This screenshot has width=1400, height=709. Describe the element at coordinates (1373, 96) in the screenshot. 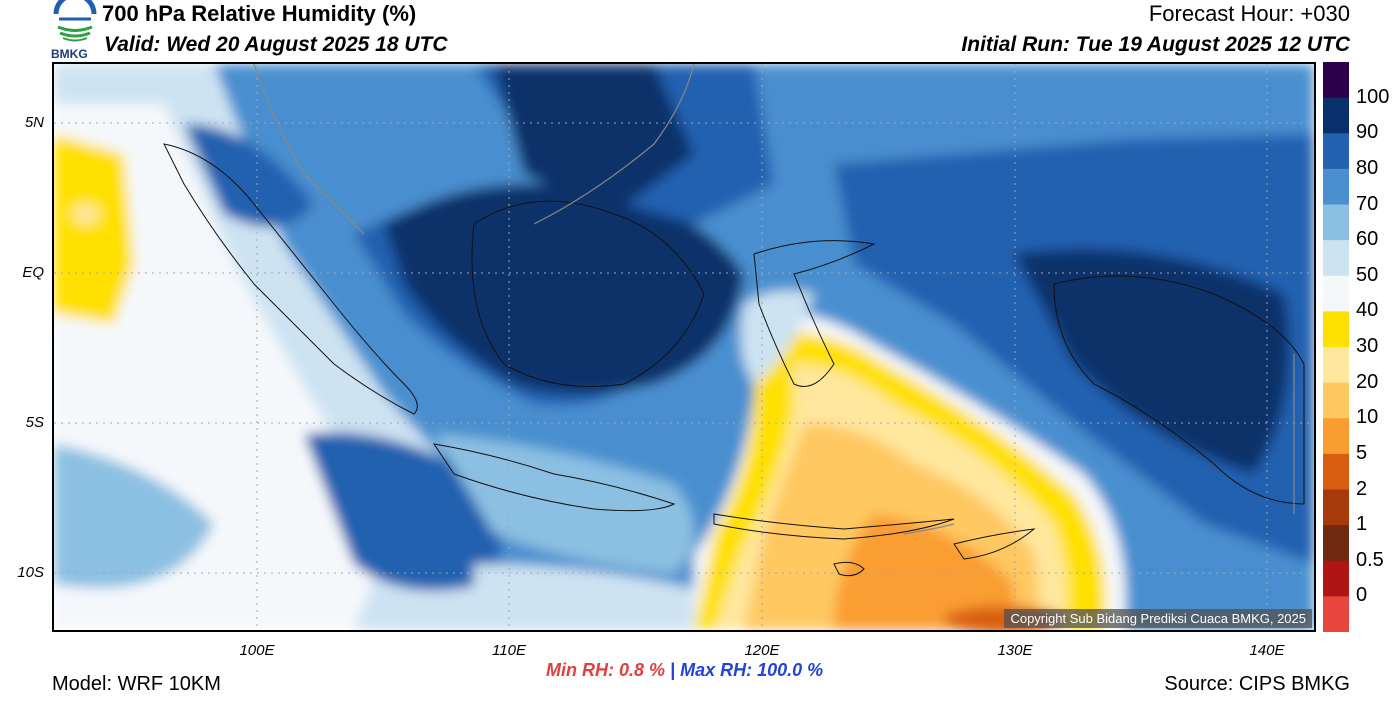

I see `color-legend-label: 100` at that location.